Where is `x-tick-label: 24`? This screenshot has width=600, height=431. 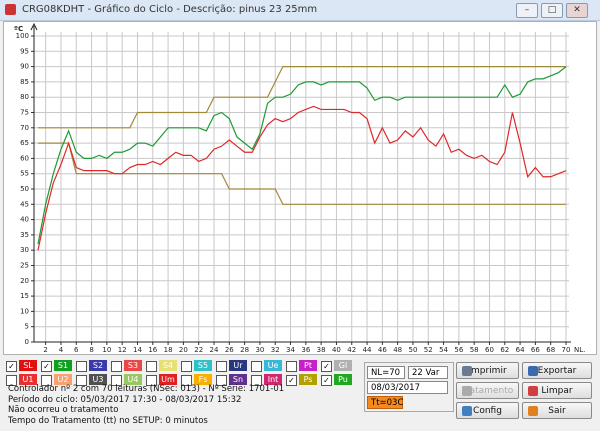 x-tick-label: 24 is located at coordinates (214, 350).